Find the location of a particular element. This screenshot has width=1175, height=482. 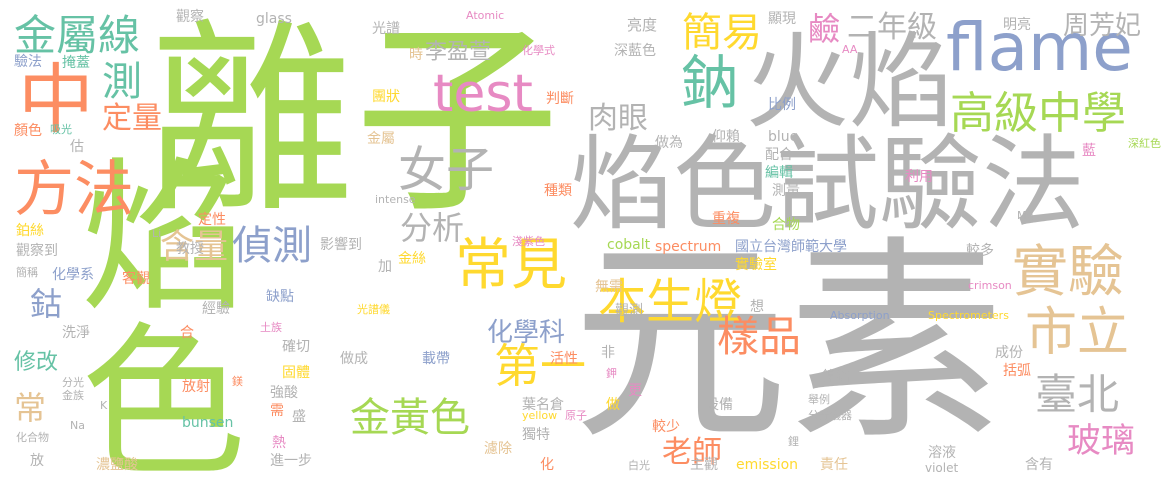

word: Li is located at coordinates (157, 233).